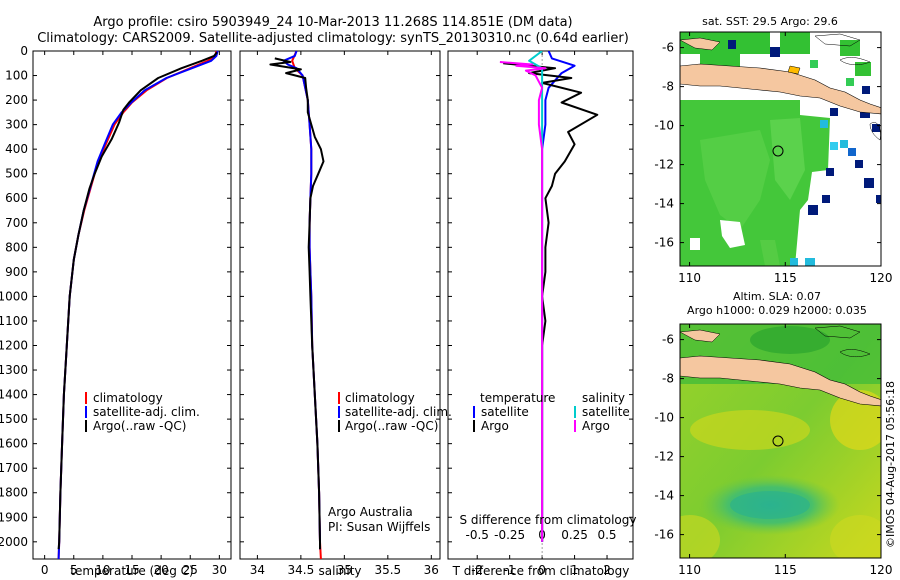 Image resolution: width=900 pixels, height=580 pixels. What do you see at coordinates (523, 301) in the screenshot?
I see `series-line-s-argo` at bounding box center [523, 301].